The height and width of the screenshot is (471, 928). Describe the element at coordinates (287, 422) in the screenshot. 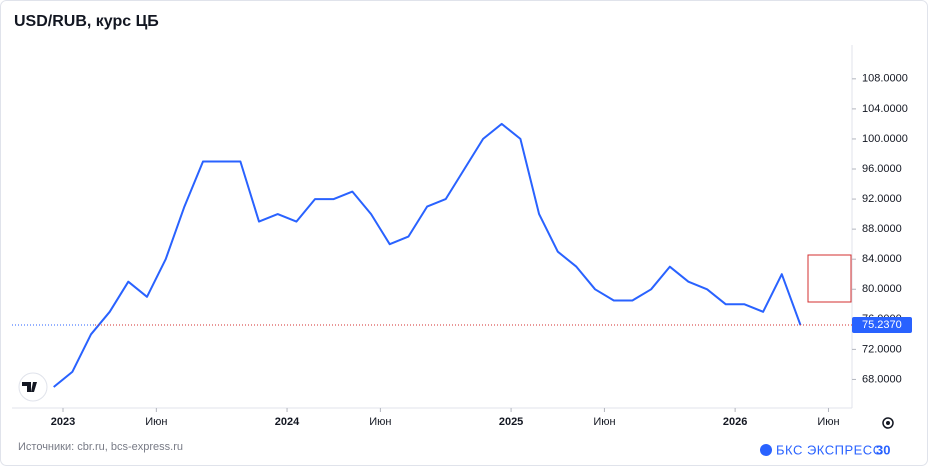

I see `x-tick-label: 2024` at that location.